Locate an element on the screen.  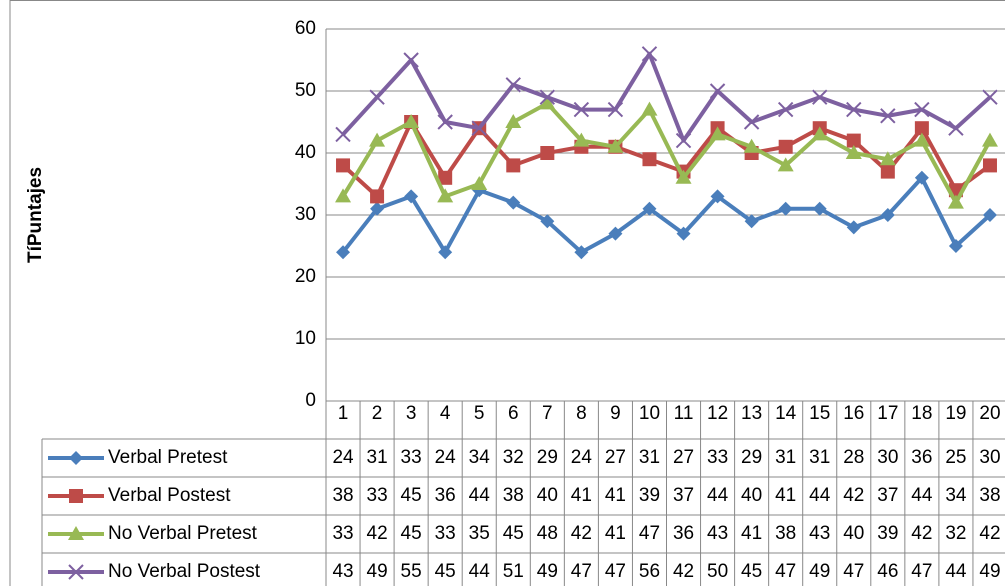
x-tick-label: 19 is located at coordinates (955, 413).